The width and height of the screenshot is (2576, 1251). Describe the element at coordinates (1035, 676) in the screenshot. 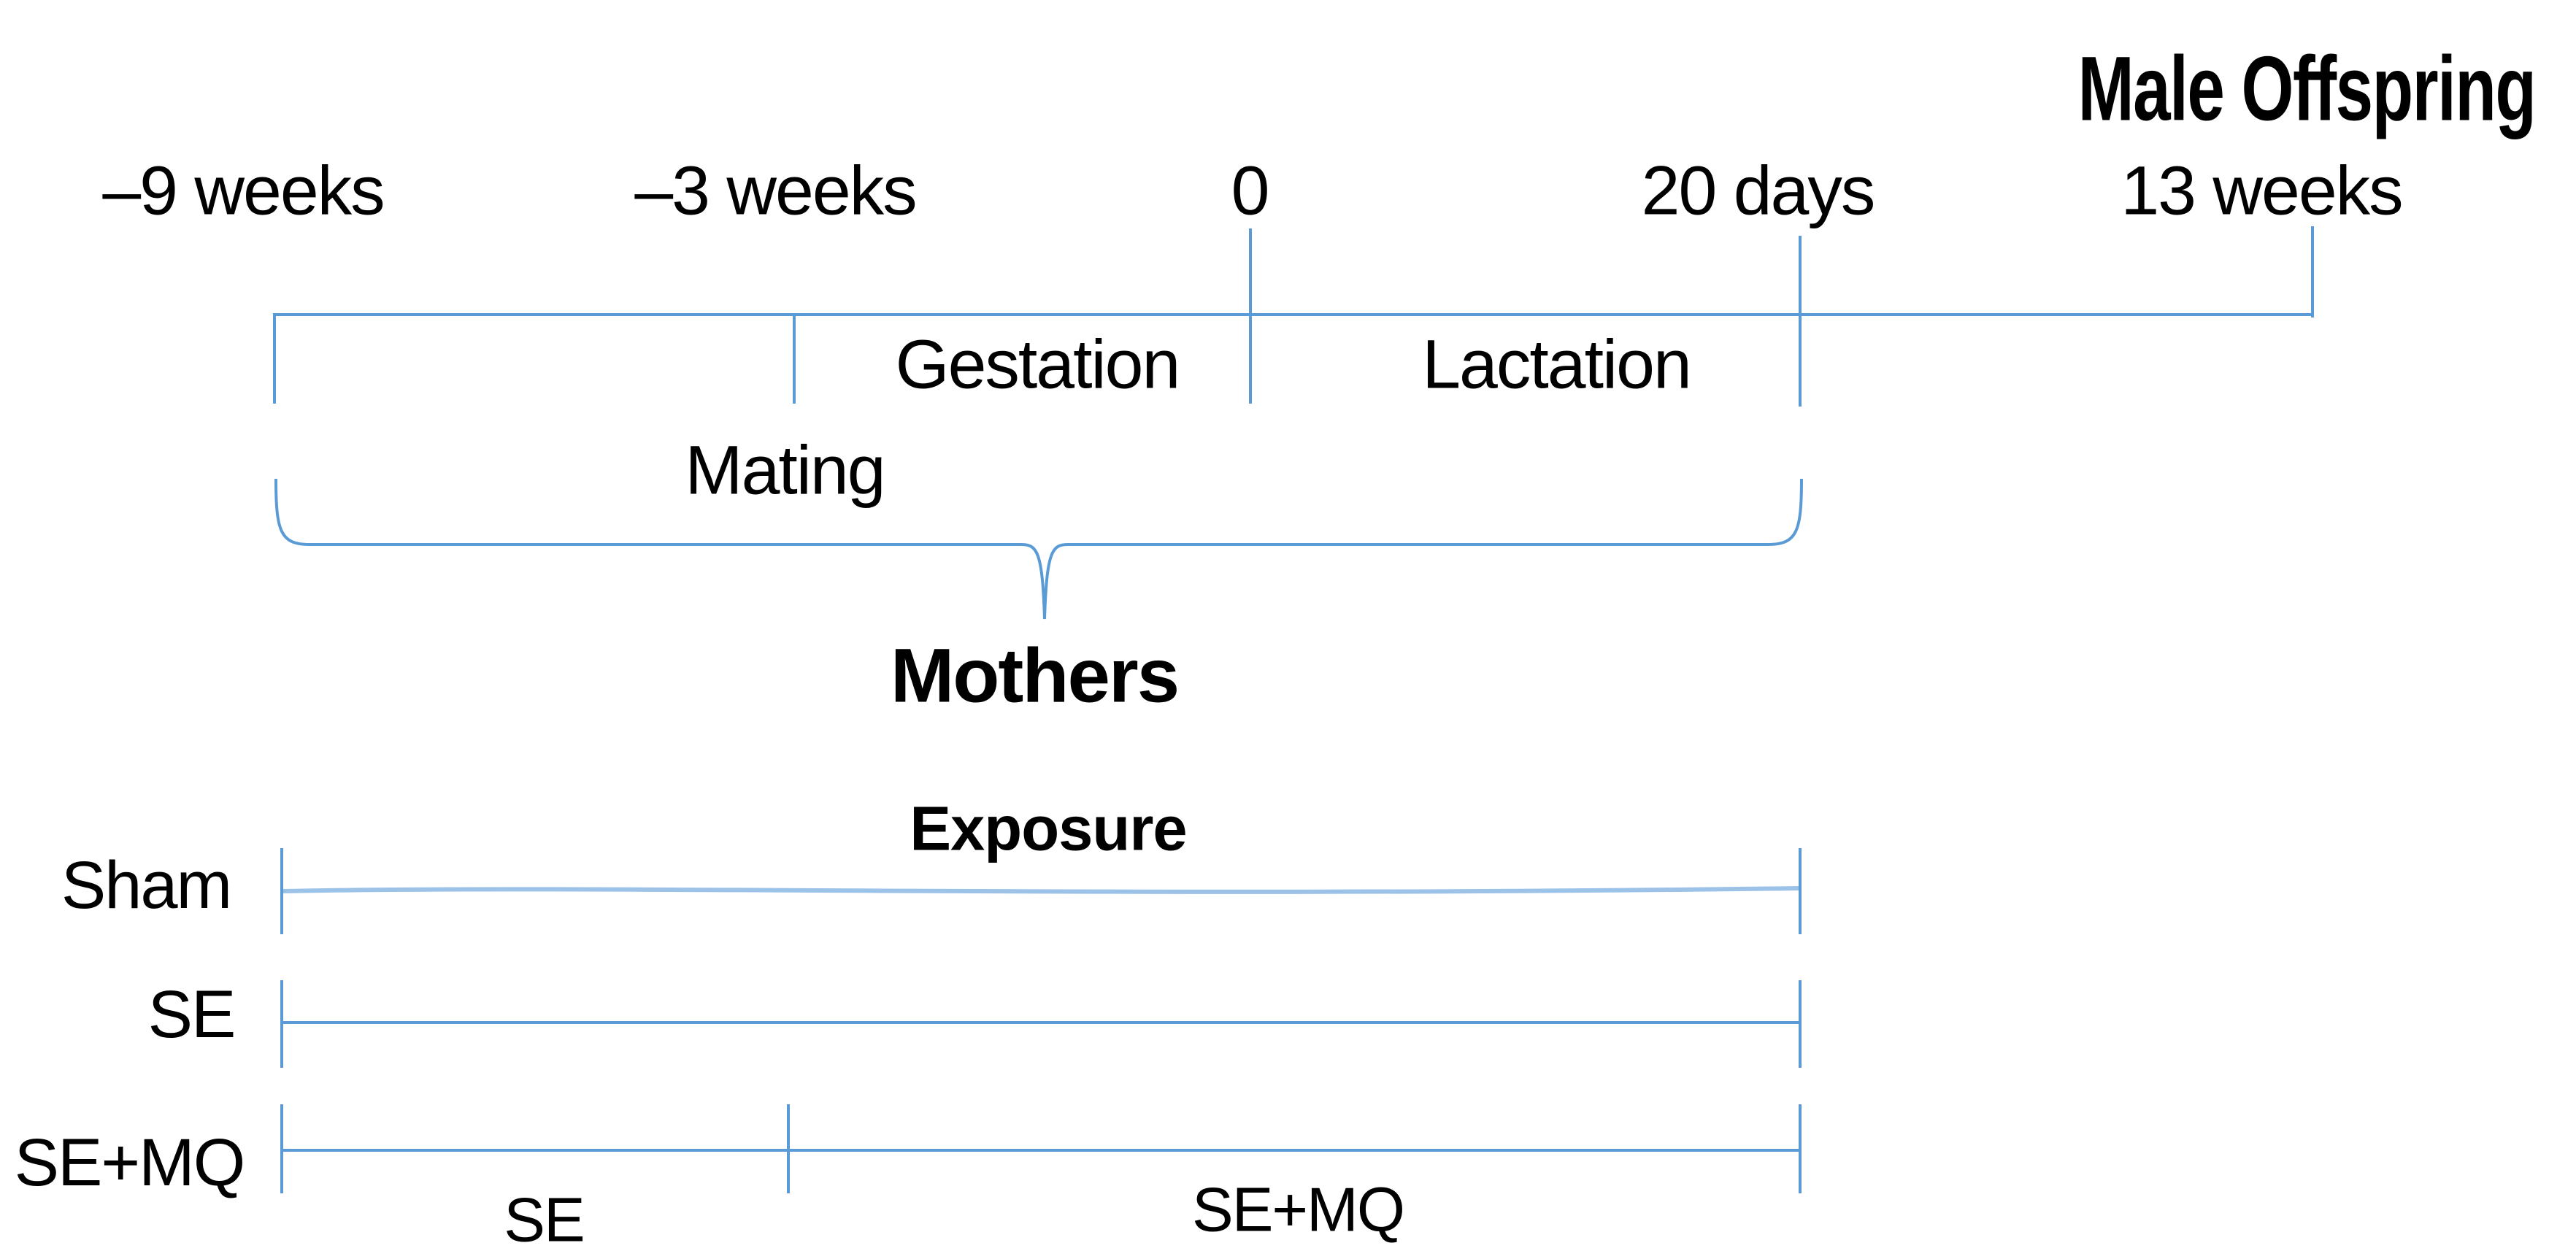

I see `mothers-label: Mothers` at that location.